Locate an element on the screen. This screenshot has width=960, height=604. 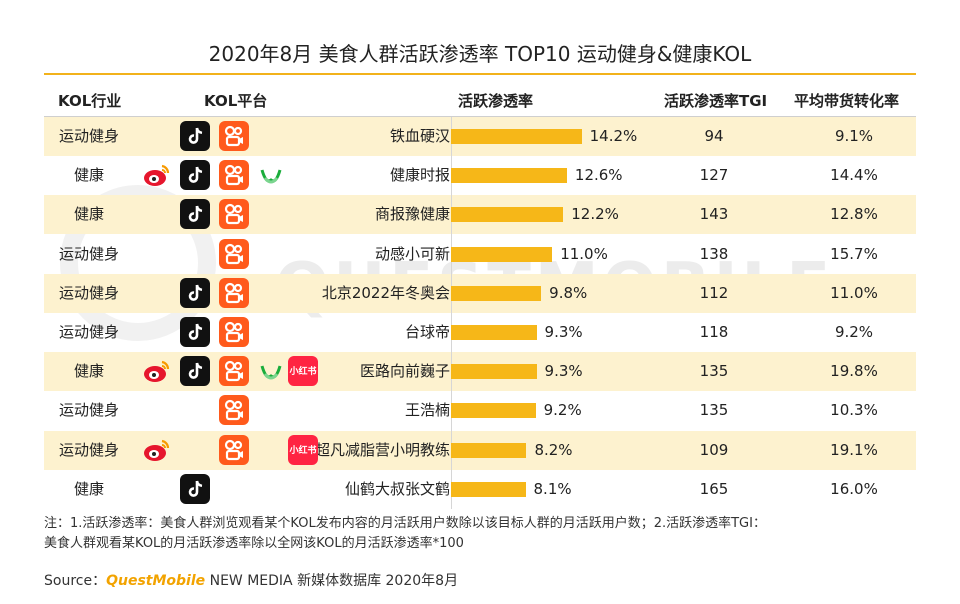
conversion-cell: 15.7% is located at coordinates (854, 253).